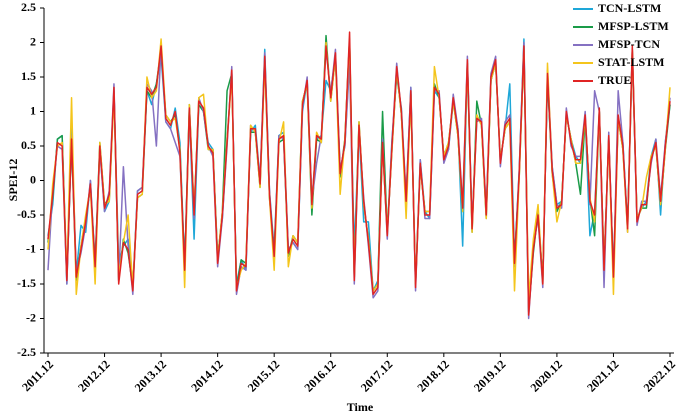  I want to click on x-tick-label: 2011.12, so click(37, 375).